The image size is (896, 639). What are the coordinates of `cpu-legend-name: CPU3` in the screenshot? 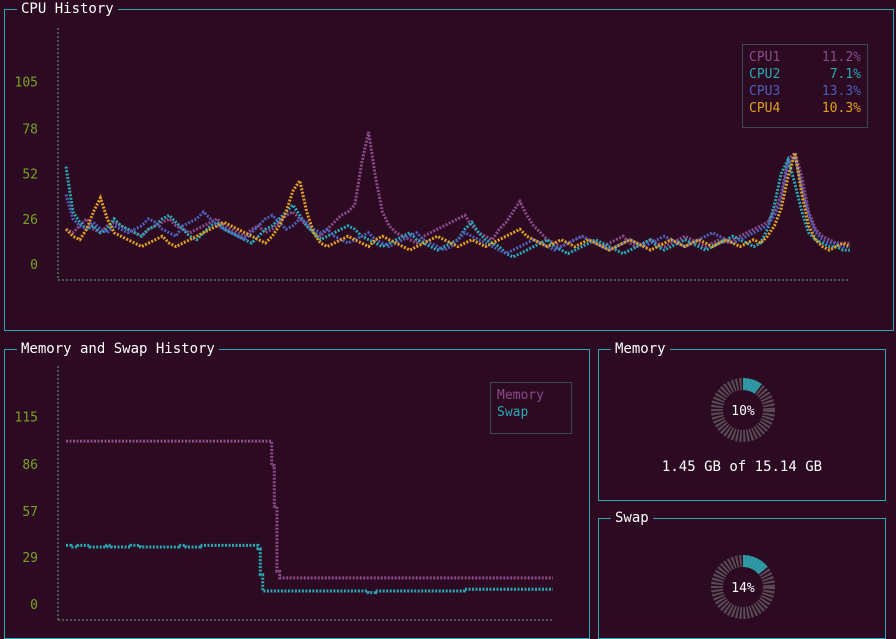 It's located at (765, 91).